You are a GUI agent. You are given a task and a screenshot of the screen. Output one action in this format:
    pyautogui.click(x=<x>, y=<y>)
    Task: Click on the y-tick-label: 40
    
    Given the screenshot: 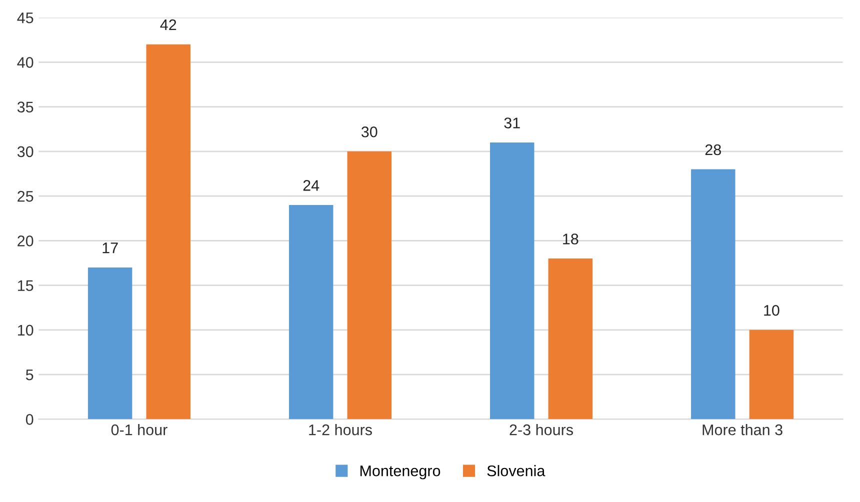 What is the action you would take?
    pyautogui.click(x=25, y=62)
    